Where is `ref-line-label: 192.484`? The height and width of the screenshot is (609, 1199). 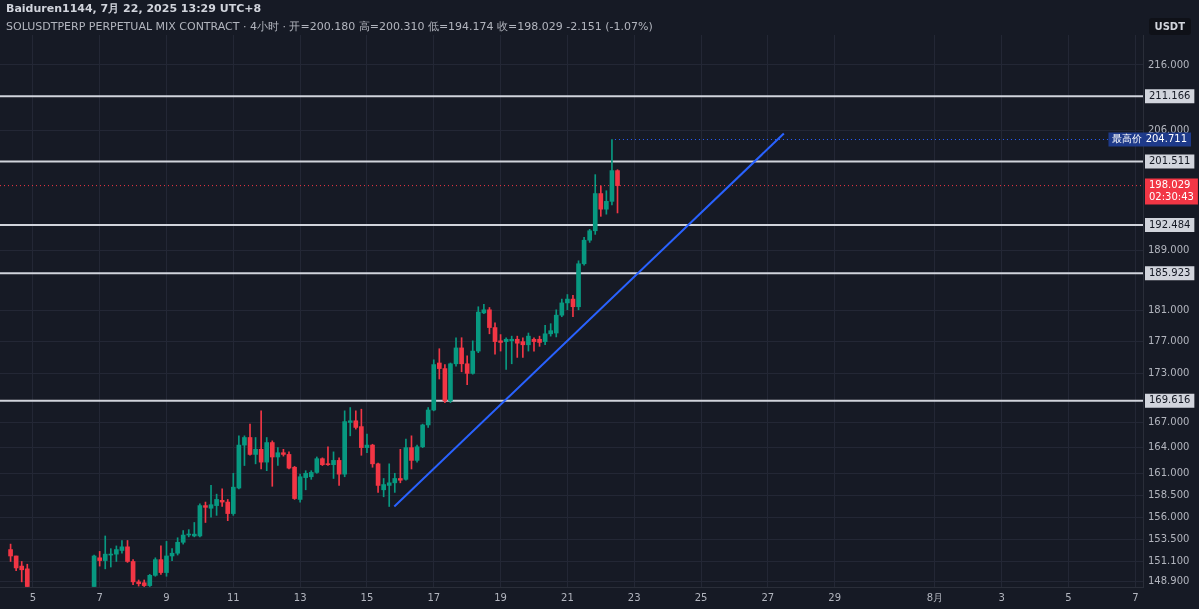 ref-line-label: 192.484 is located at coordinates (1170, 224).